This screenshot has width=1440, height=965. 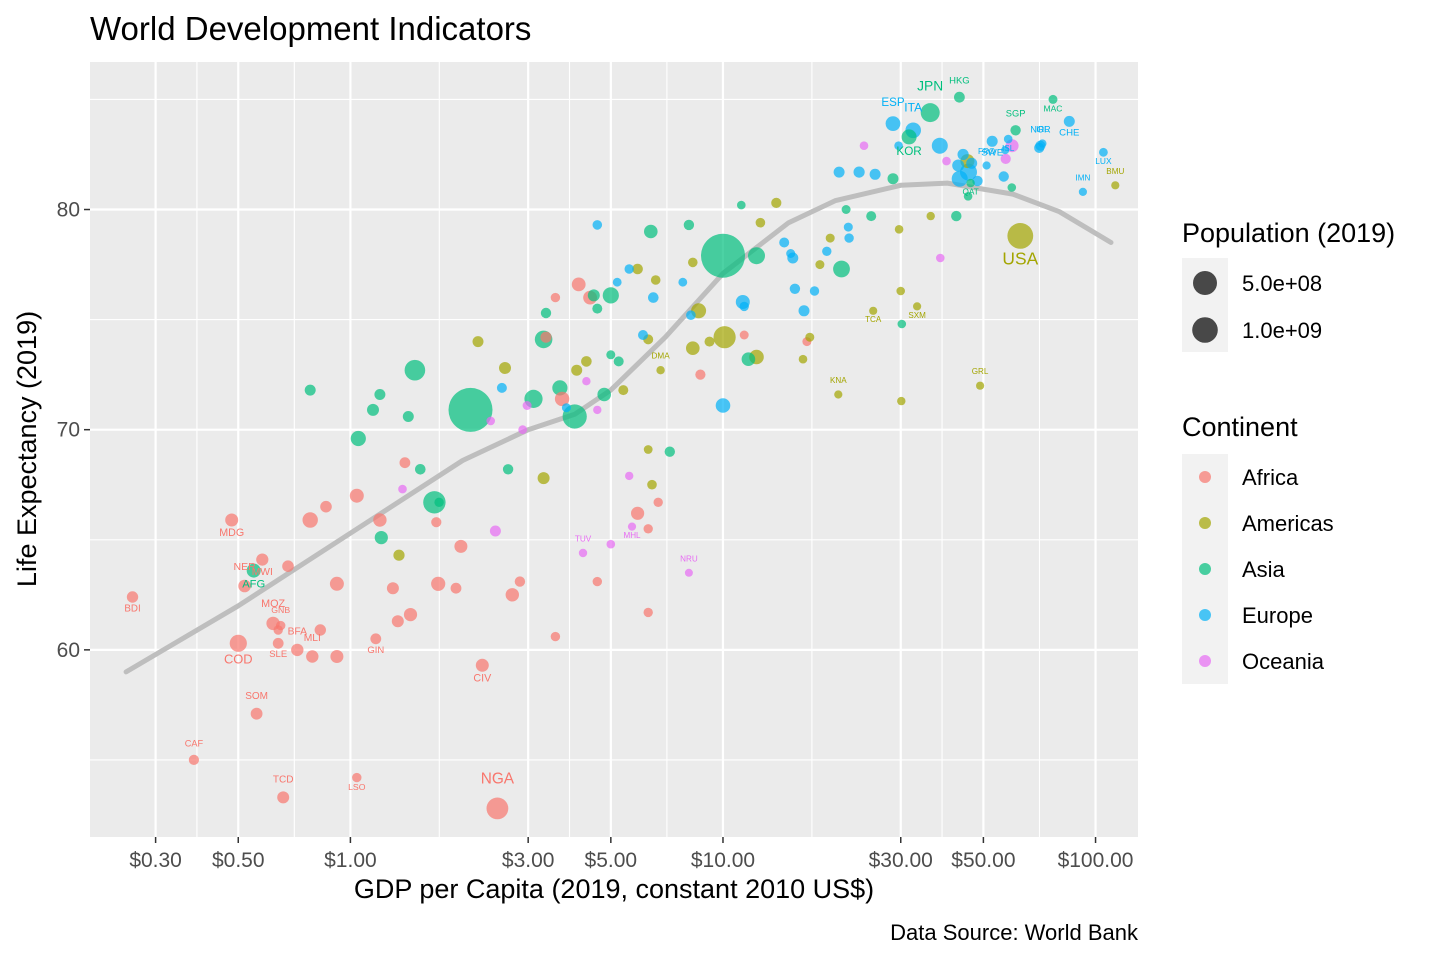 What do you see at coordinates (930, 86) in the screenshot?
I see `point-label: JPN` at bounding box center [930, 86].